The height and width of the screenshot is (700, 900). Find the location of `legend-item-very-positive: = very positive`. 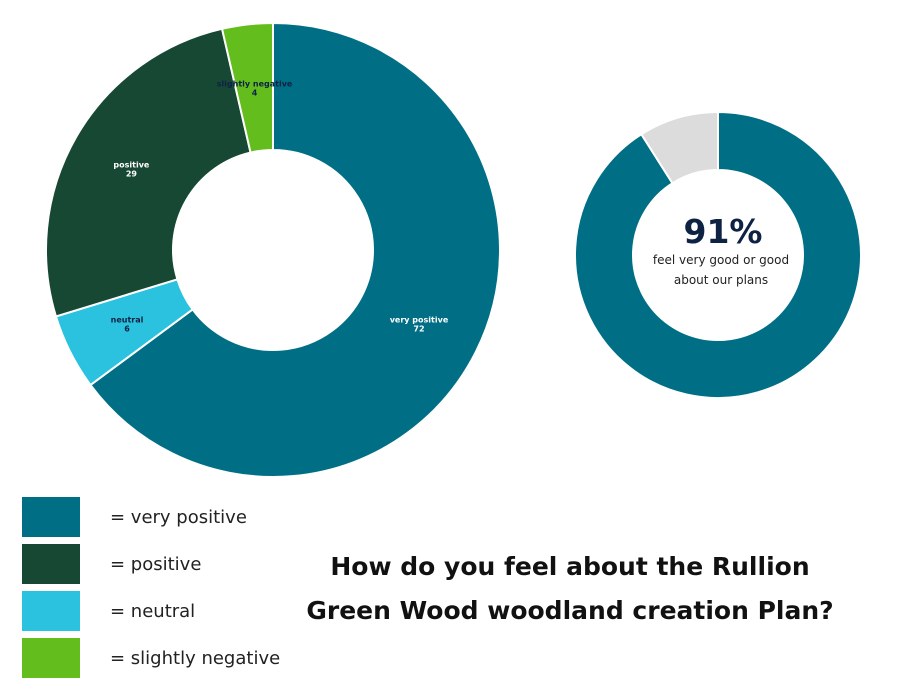

legend-item-very-positive: = very positive is located at coordinates (167, 520).